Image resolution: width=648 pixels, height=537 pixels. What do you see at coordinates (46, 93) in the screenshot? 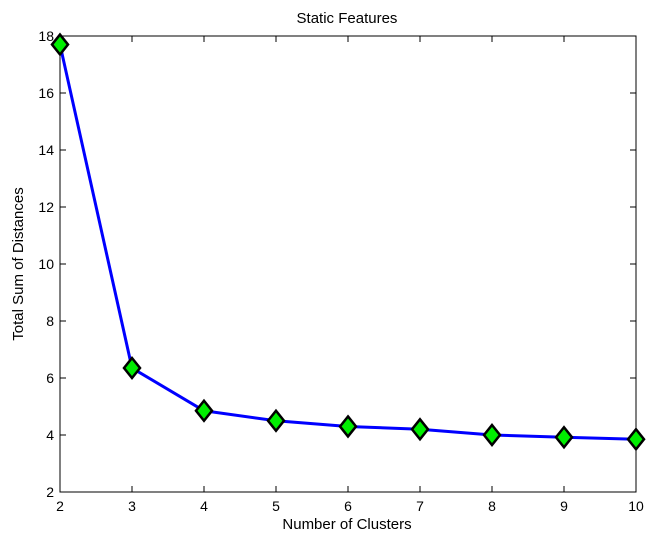
I see `y-tick-label: 16` at bounding box center [46, 93].